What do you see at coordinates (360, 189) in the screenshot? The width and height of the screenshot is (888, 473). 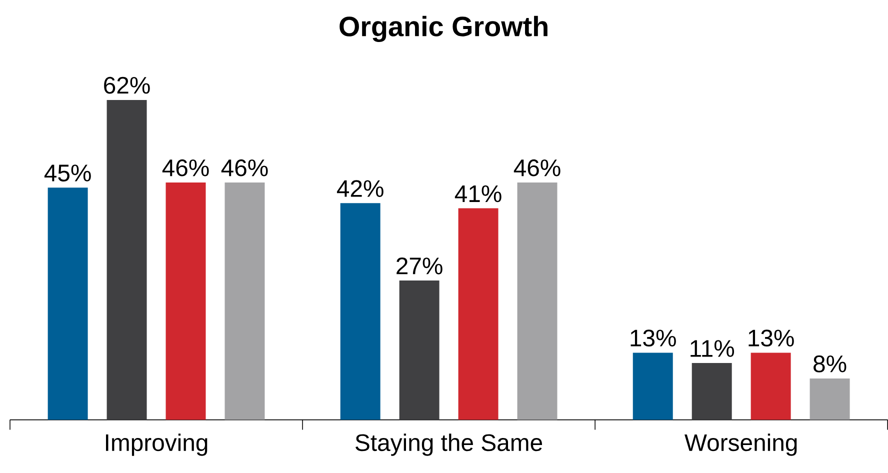 I see `data-label: 42%` at bounding box center [360, 189].